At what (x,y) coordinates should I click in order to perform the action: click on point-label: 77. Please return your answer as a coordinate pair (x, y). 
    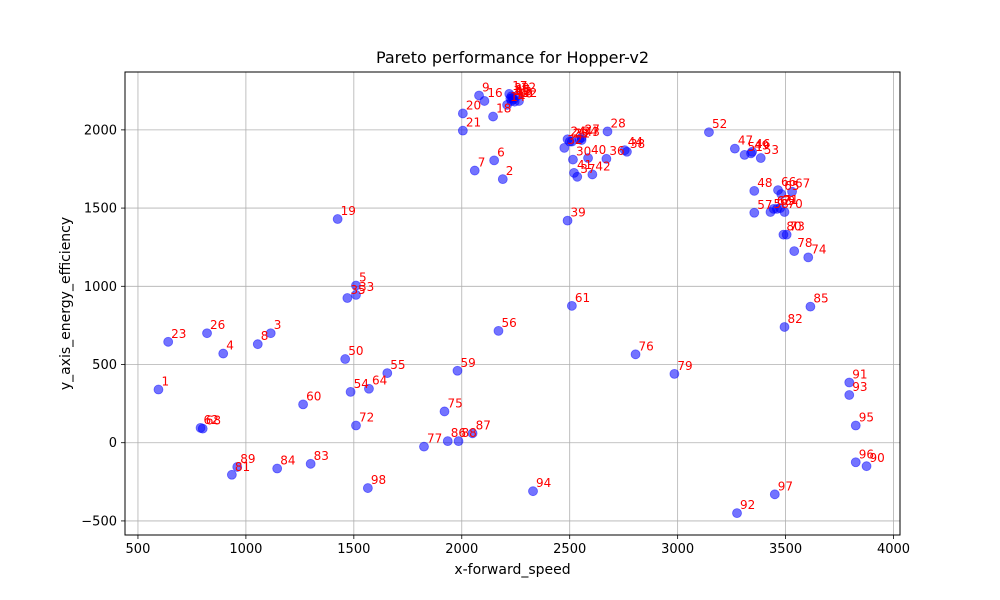
    Looking at the image, I should click on (434, 439).